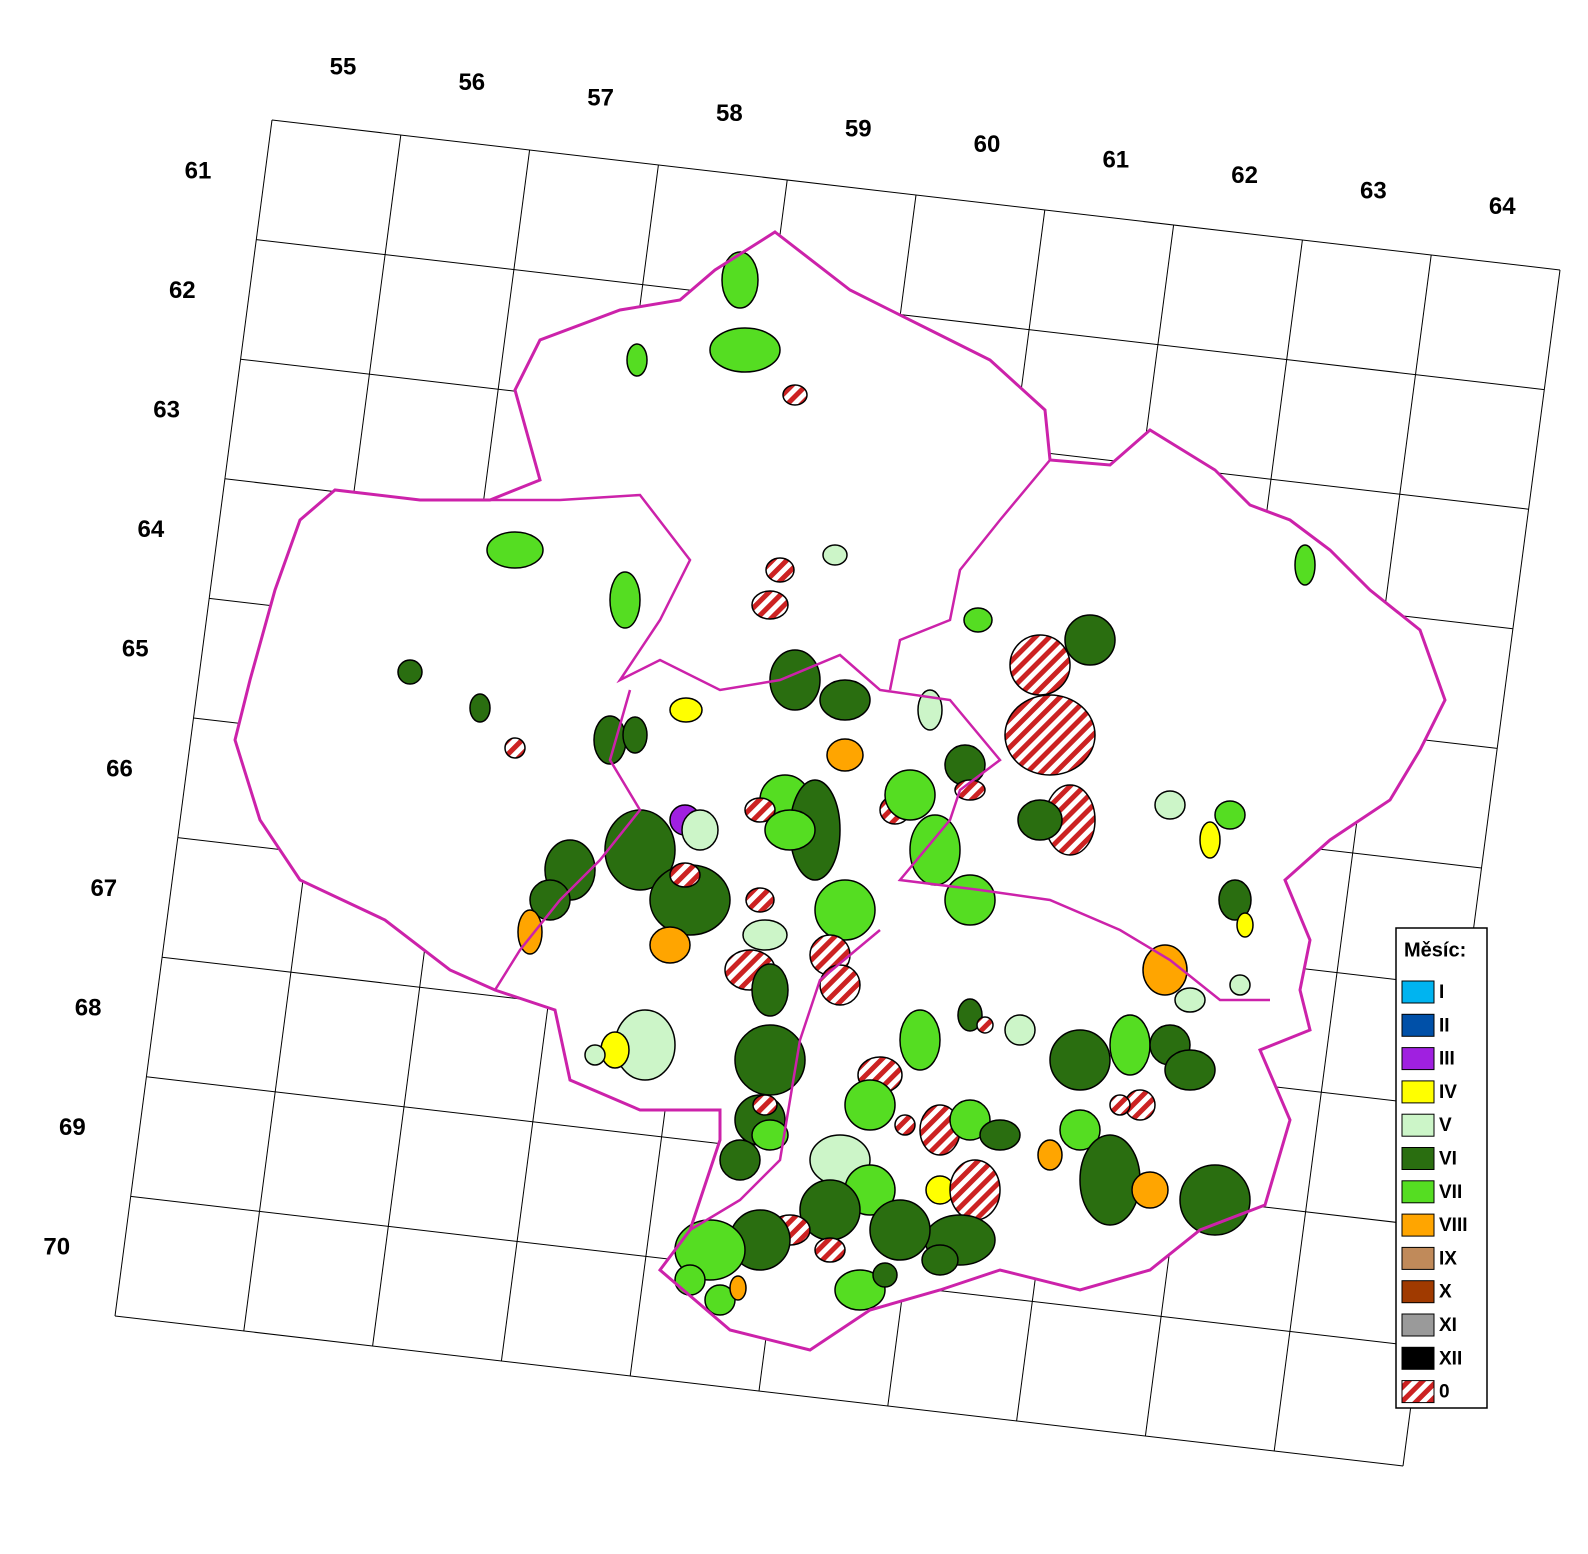 This screenshot has height=1554, width=1588. What do you see at coordinates (72, 1127) in the screenshot?
I see `row-label: 69` at bounding box center [72, 1127].